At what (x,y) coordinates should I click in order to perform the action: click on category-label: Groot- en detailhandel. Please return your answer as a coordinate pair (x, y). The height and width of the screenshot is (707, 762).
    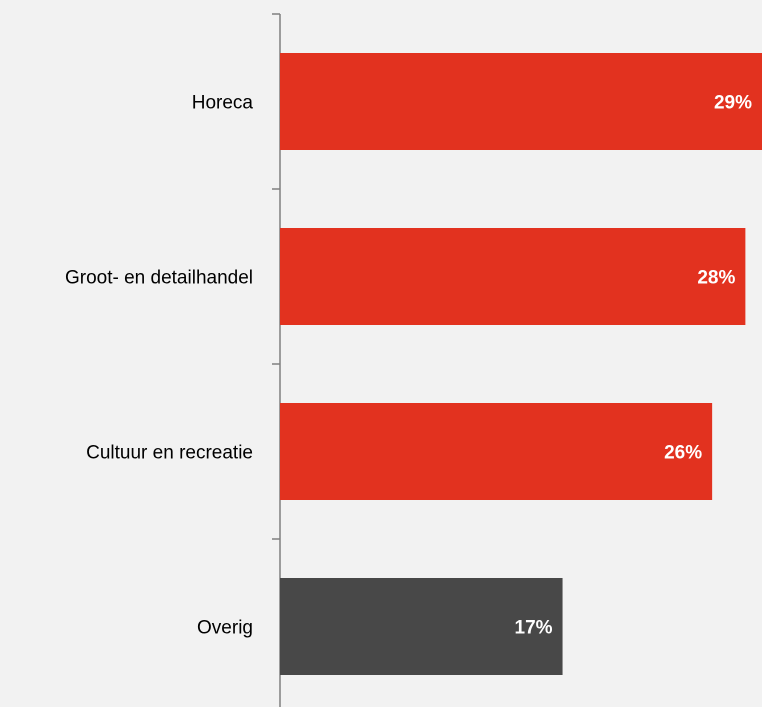
    Looking at the image, I should click on (159, 278).